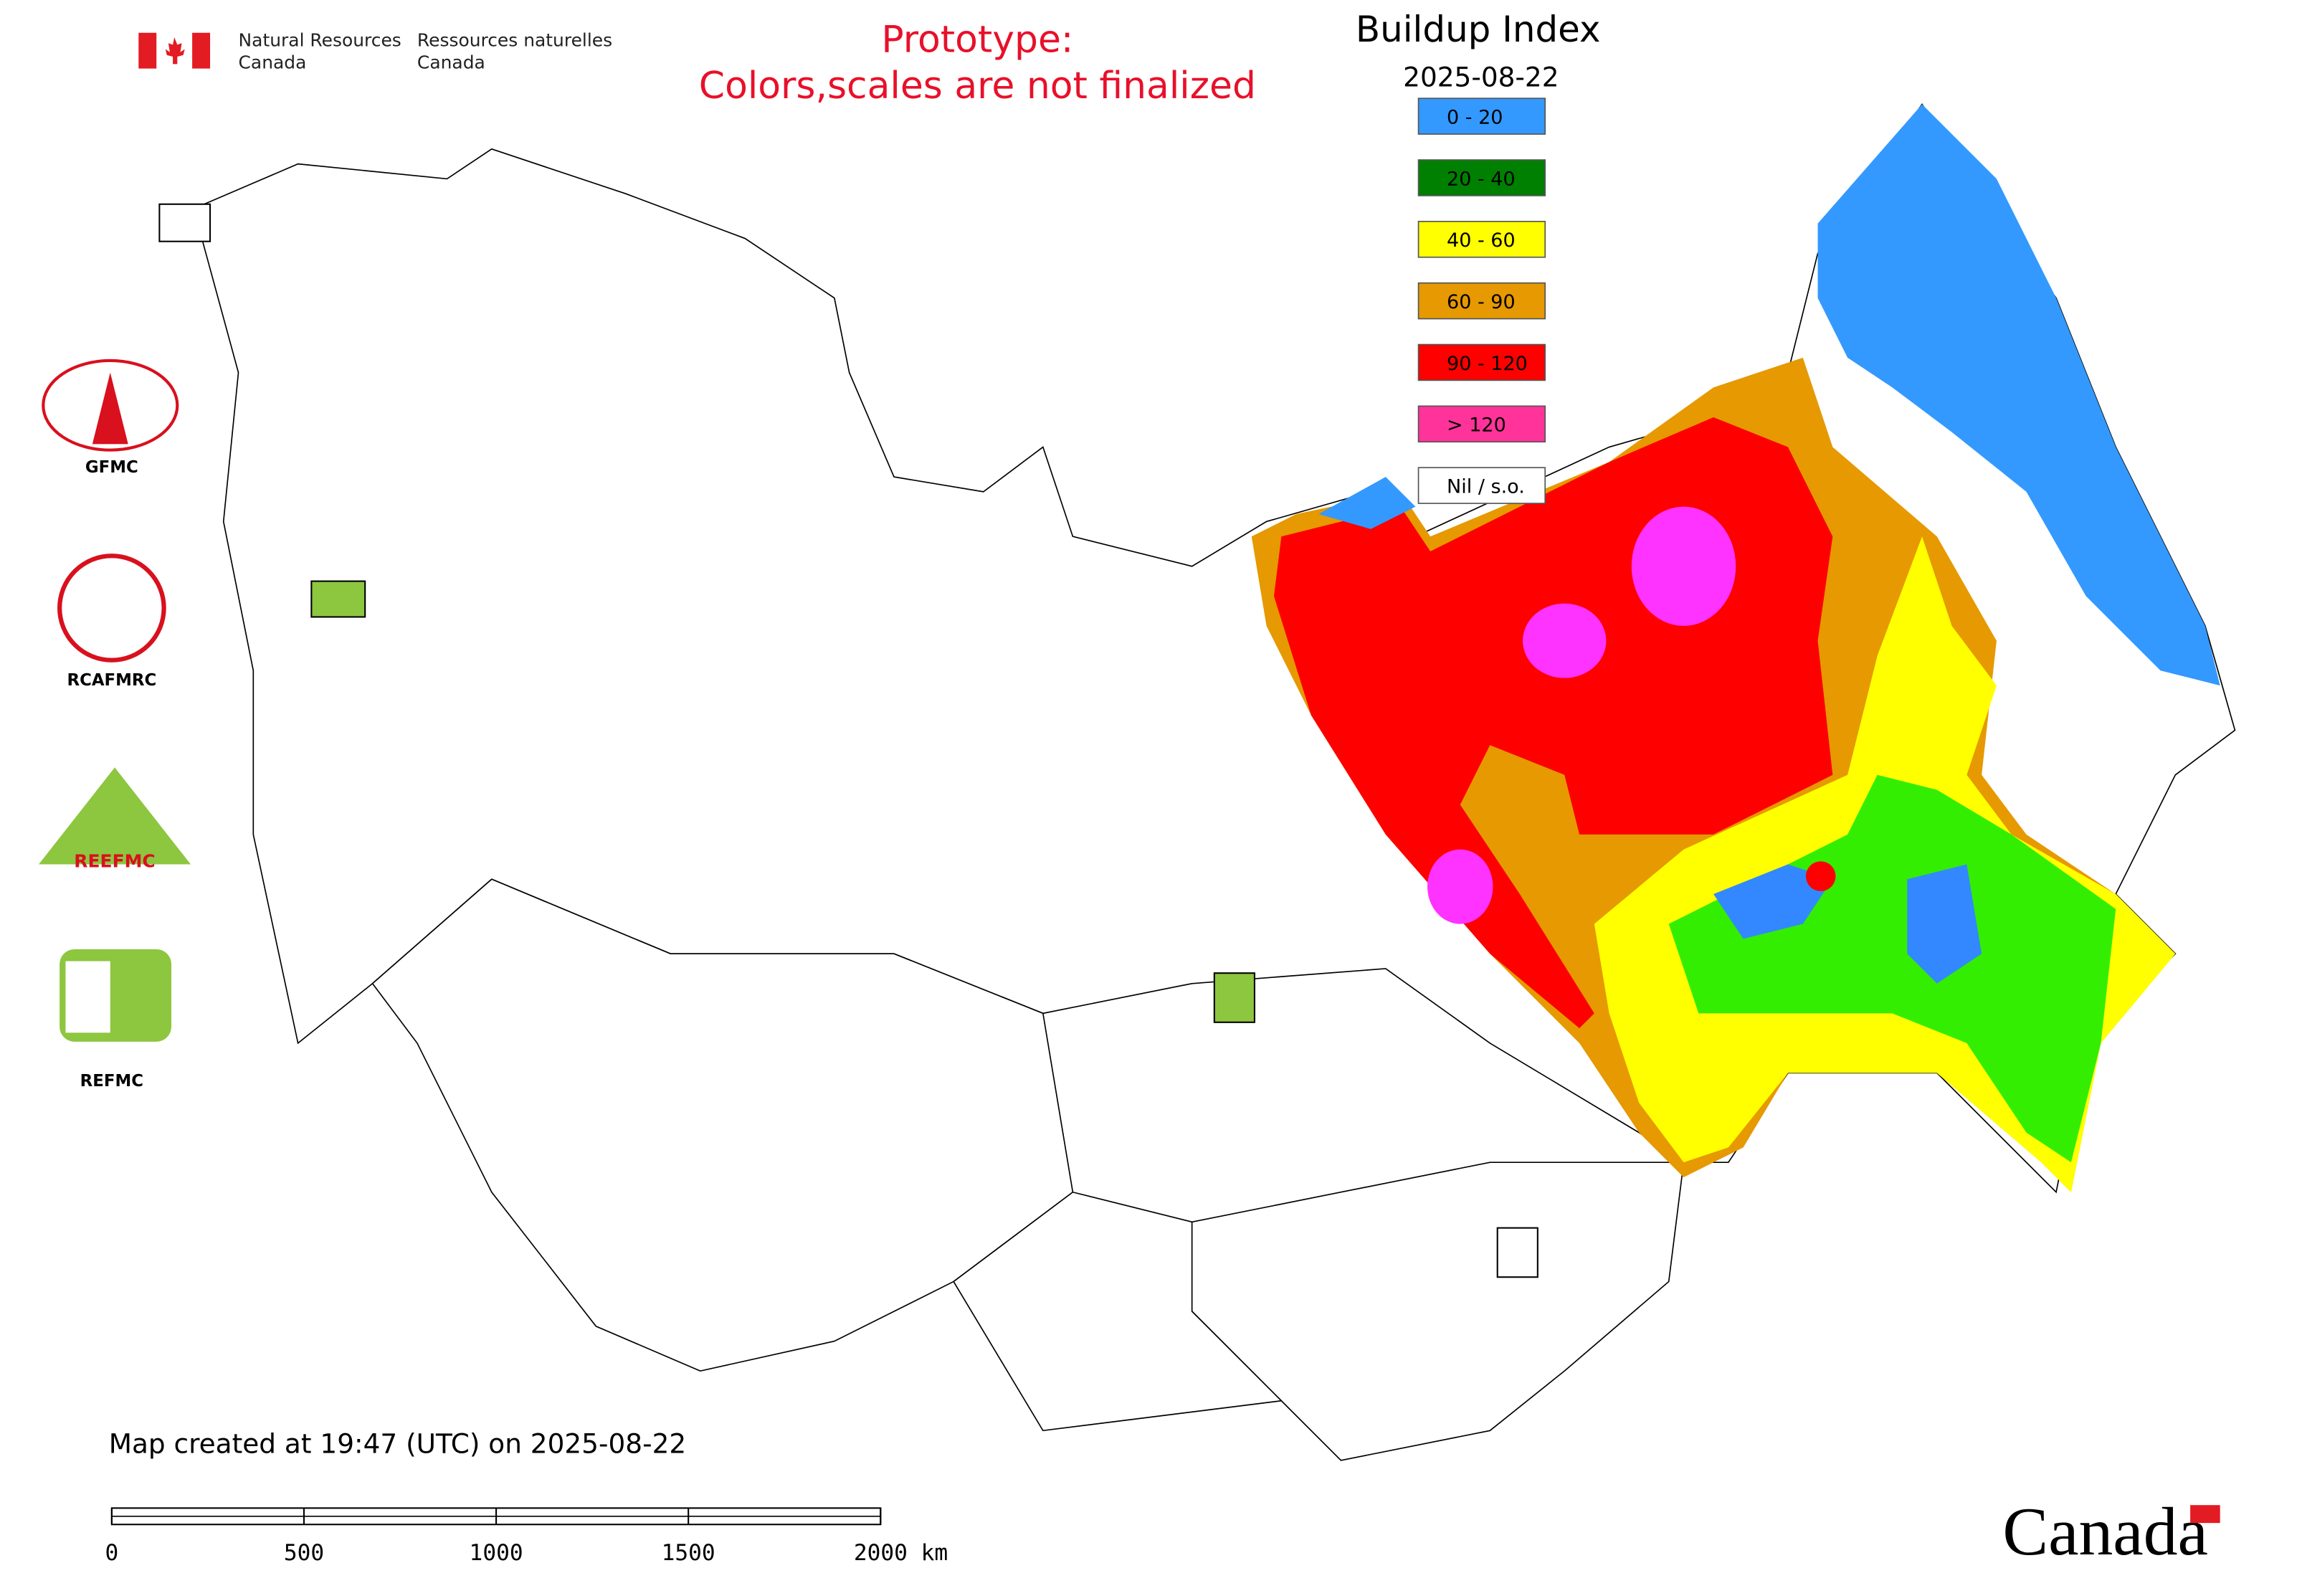 This screenshot has width=2302, height=1596. Describe the element at coordinates (977, 40) in the screenshot. I see `notice: Prototype:` at that location.